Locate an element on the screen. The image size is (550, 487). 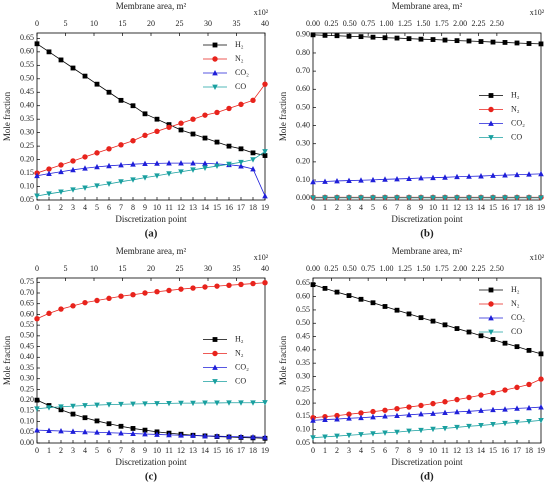
series-line is located at coordinates (427, 413).